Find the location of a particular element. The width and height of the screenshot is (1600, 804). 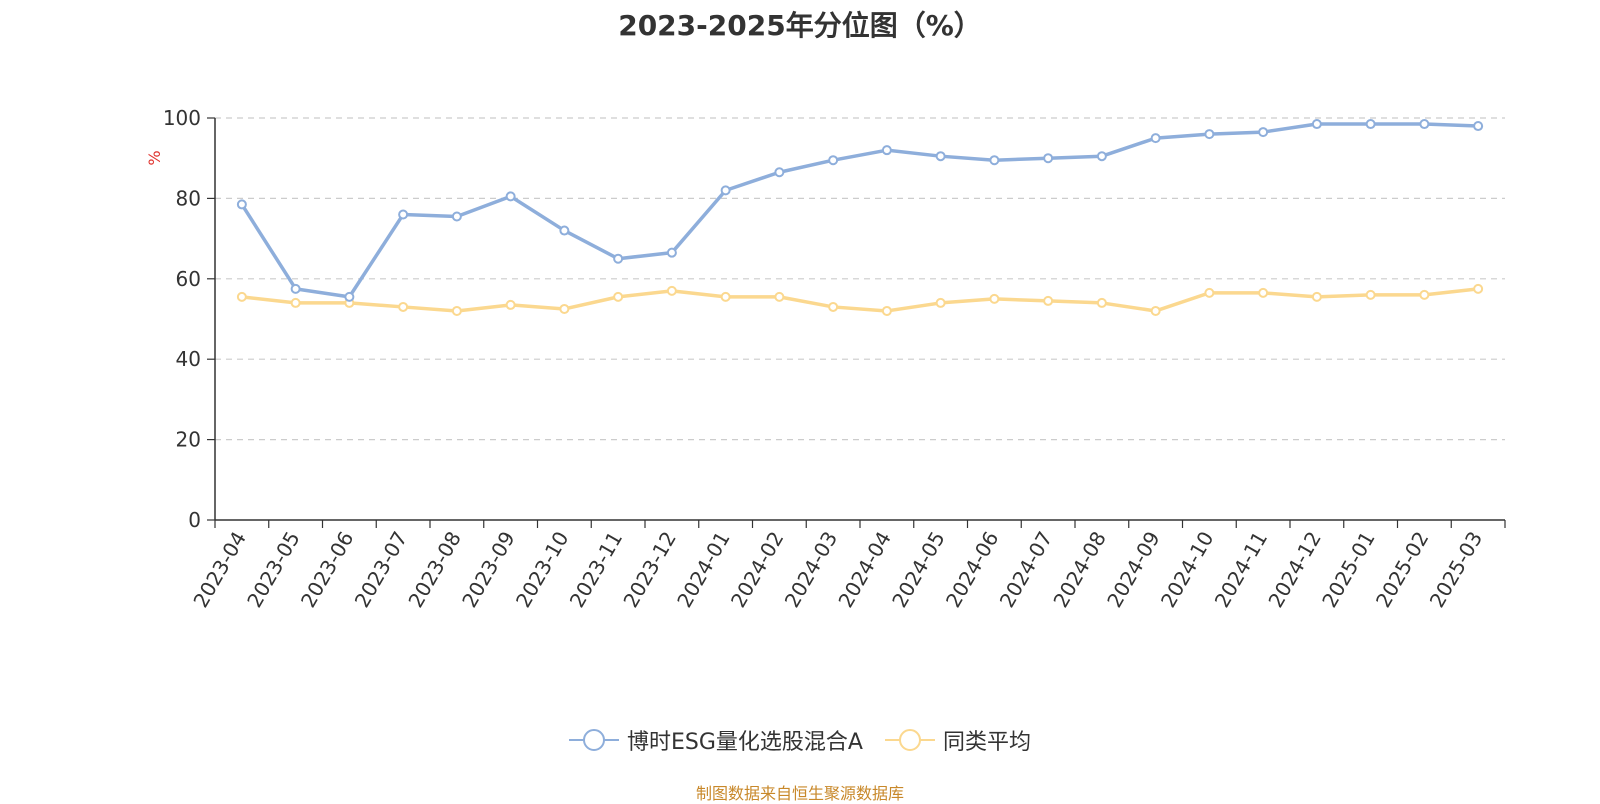

legend-item-fund: 博时ESG量化选股混合A is located at coordinates (716, 740).